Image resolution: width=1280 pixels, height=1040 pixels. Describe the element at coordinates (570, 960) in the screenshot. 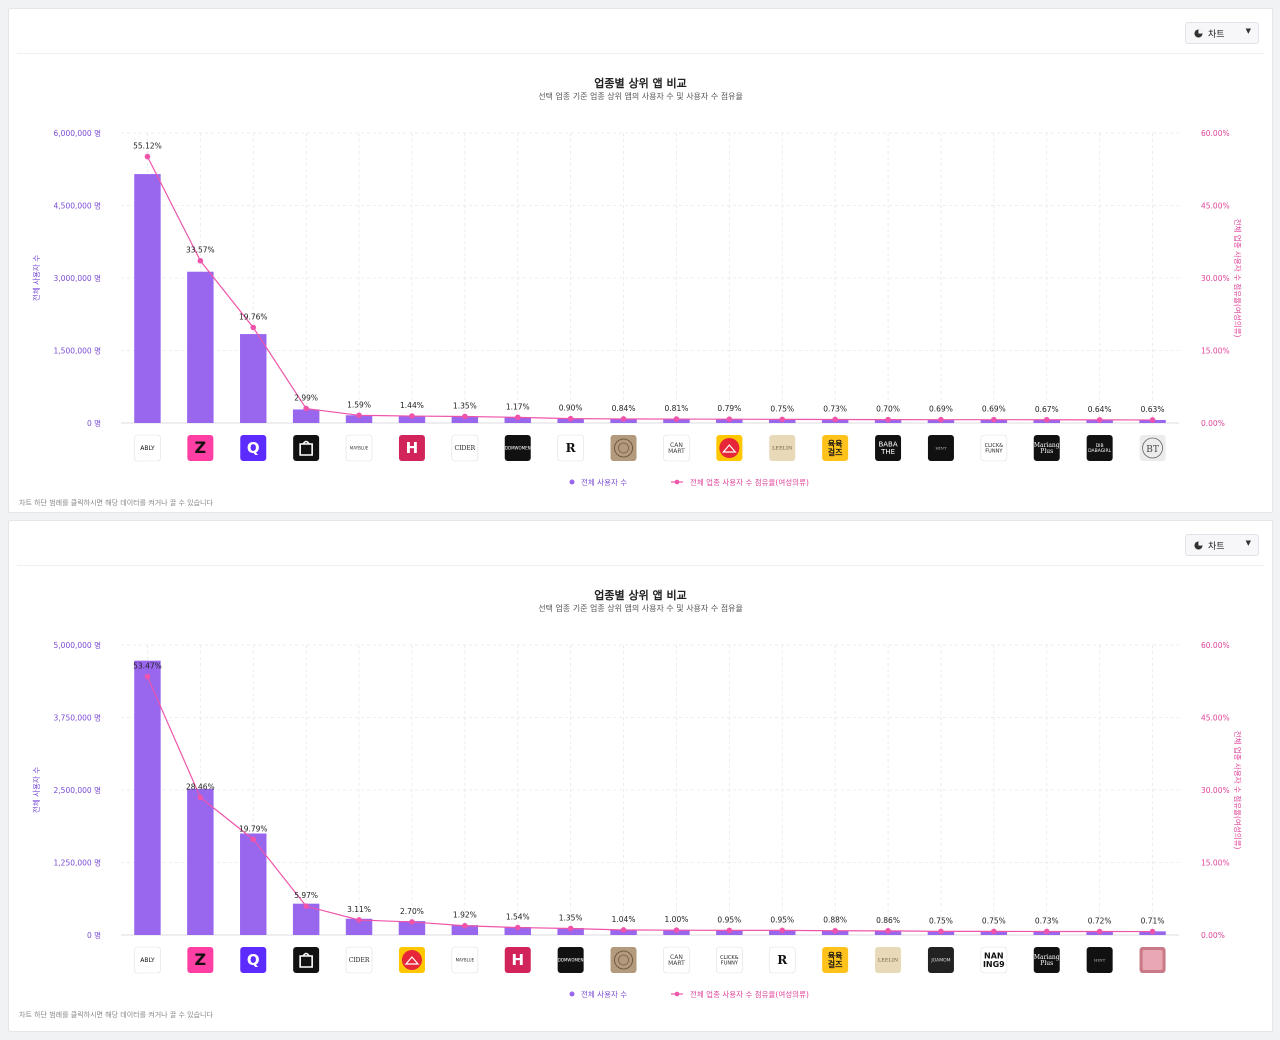

I see `app-logo-8: DDMWOMEN` at that location.